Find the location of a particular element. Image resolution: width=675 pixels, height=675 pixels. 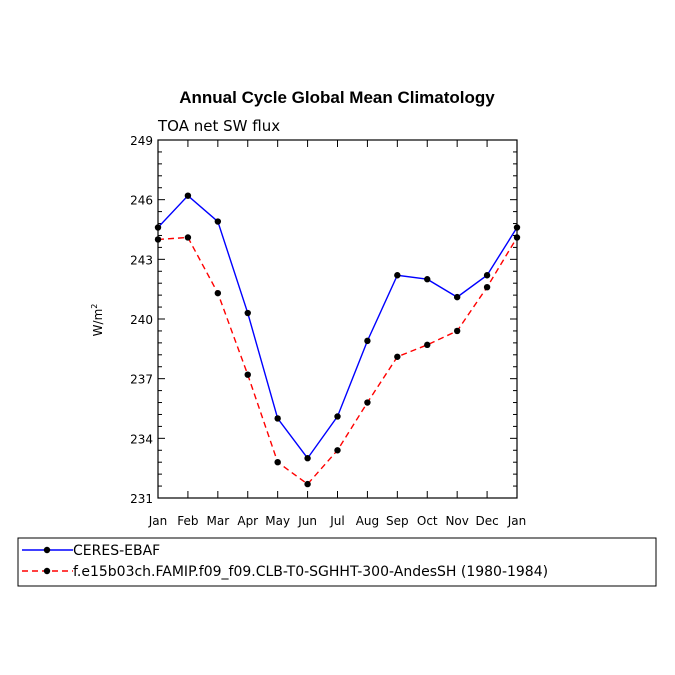

y-tick-label: 249 is located at coordinates (141, 141).